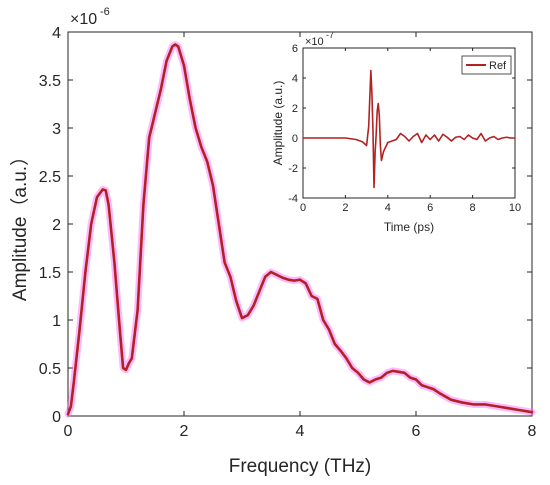 This screenshot has height=485, width=550. Describe the element at coordinates (295, 139) in the screenshot. I see `inset-y-tick-label: 0` at that location.